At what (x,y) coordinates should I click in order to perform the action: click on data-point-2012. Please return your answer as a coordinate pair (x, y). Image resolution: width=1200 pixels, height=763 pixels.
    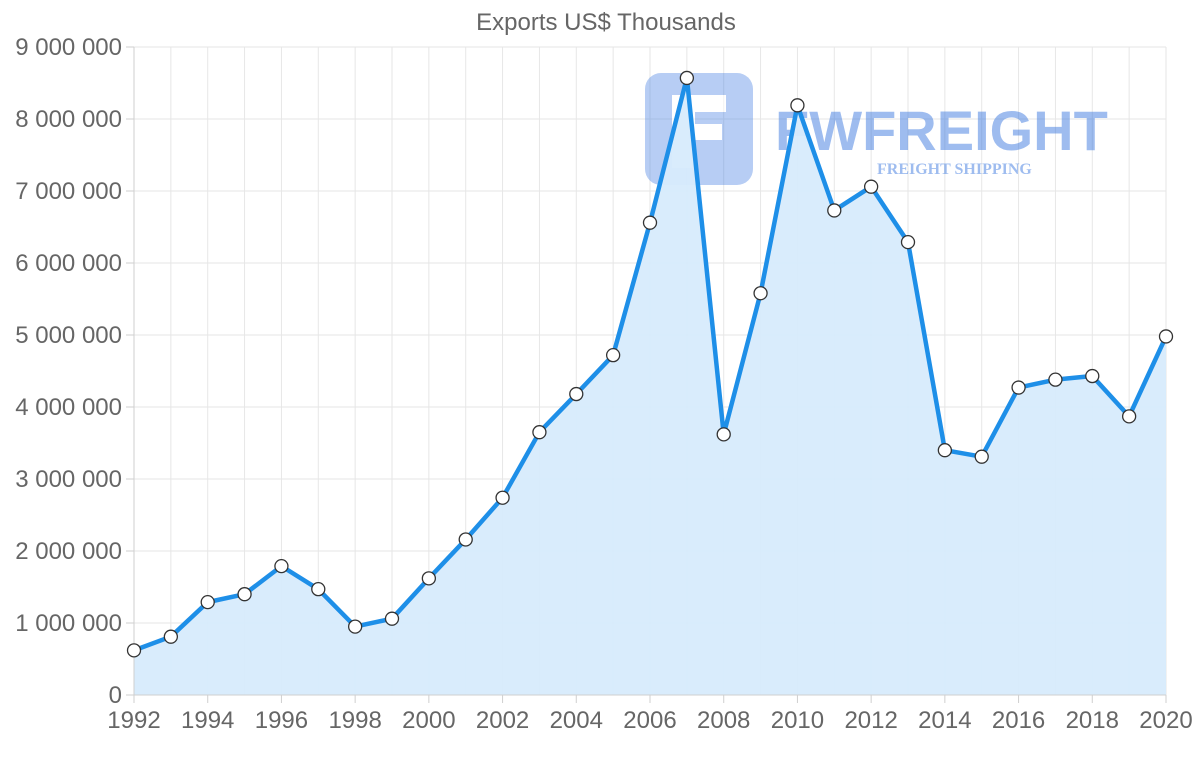
    Looking at the image, I should click on (871, 186).